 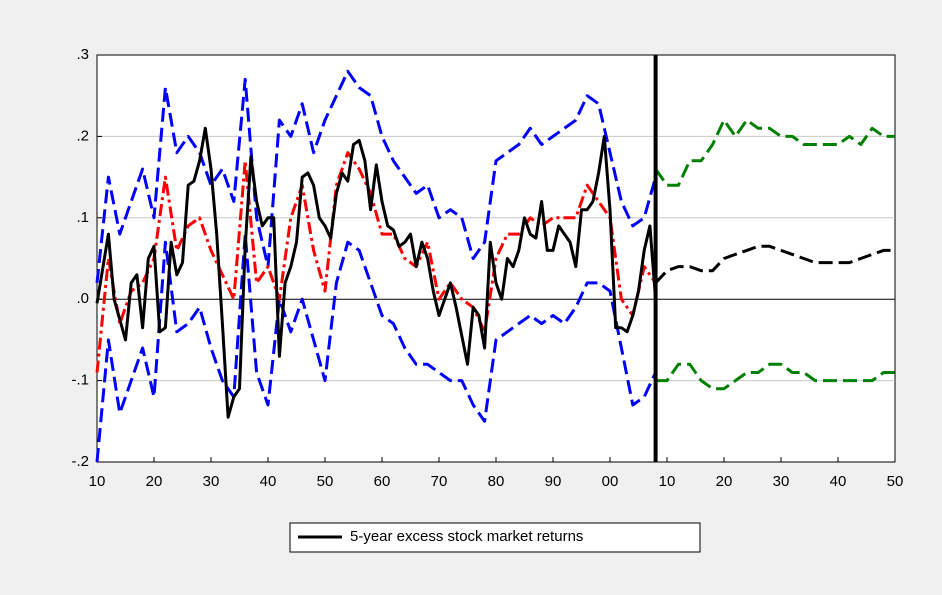 I want to click on y-tick-label: -.1, so click(x=80, y=380).